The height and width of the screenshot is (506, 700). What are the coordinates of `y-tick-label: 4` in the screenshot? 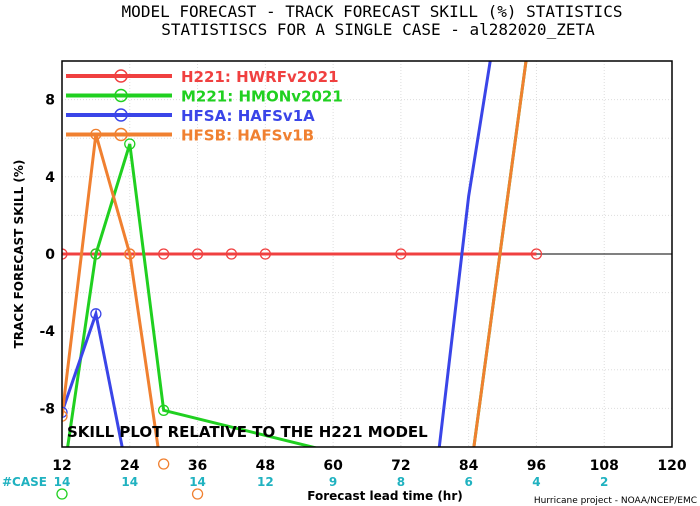 It's located at (50, 178).